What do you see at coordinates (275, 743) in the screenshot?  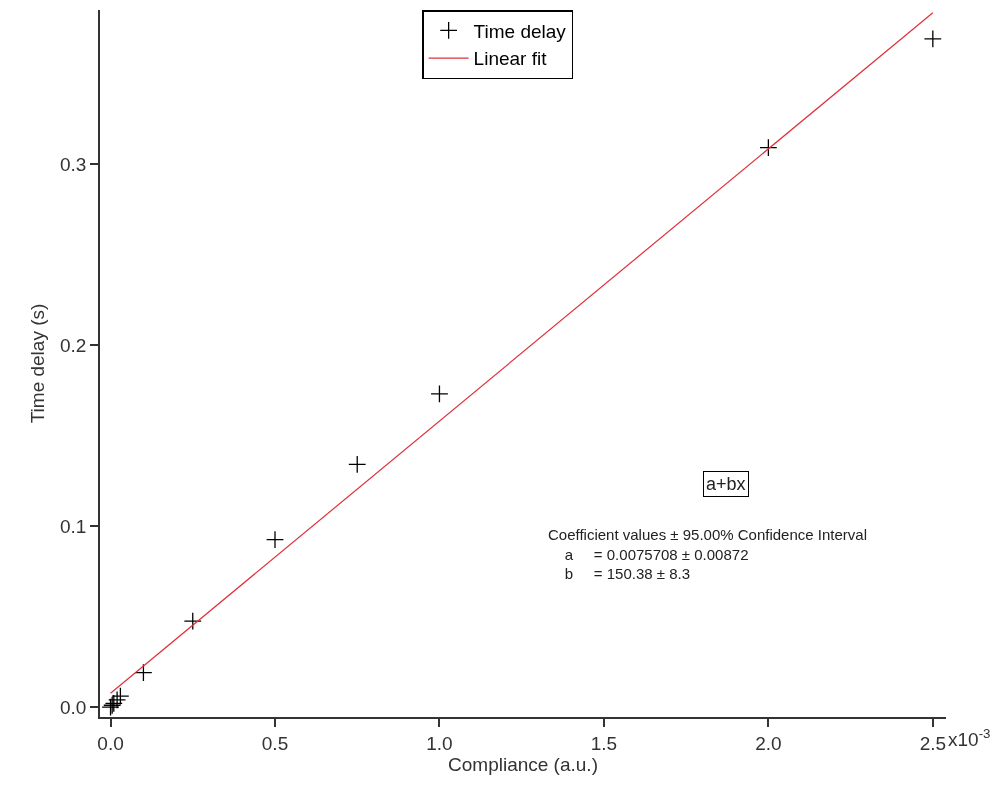 I see `x-tick-label: 0.5` at bounding box center [275, 743].